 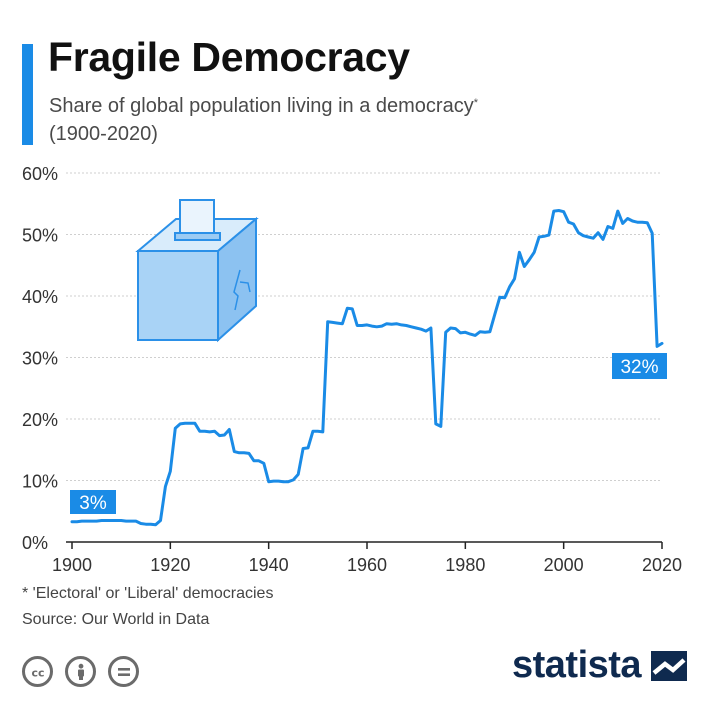 What do you see at coordinates (40, 236) in the screenshot?
I see `y-tick-label: 50%` at bounding box center [40, 236].